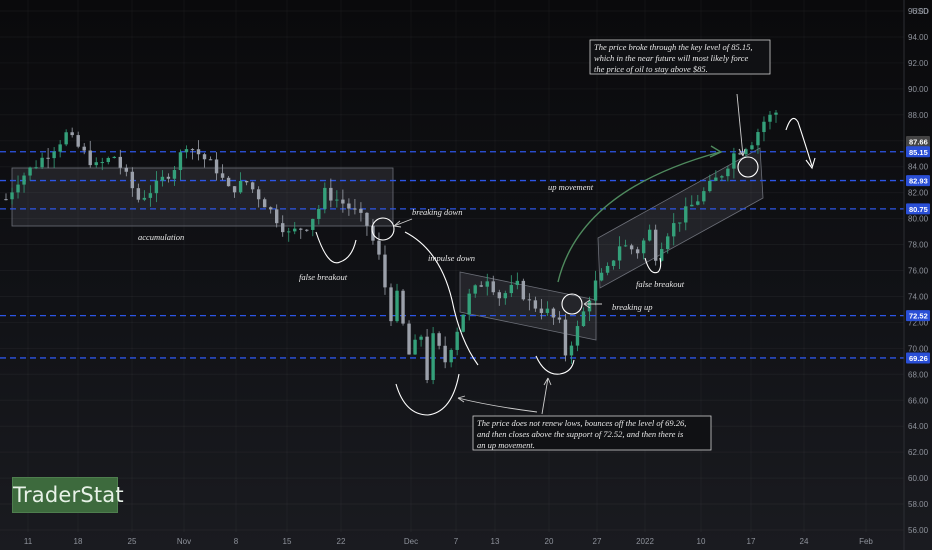  I want to click on y-tick-label: 62.00, so click(918, 452).